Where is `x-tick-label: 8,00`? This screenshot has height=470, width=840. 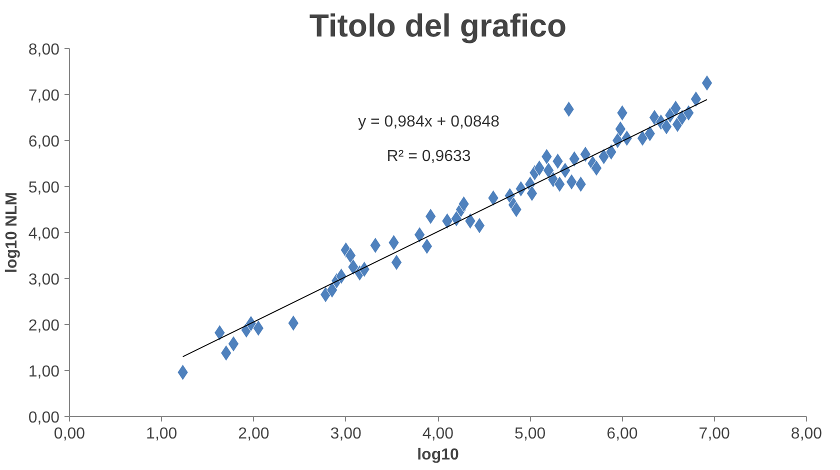 x-tick-label: 8,00 is located at coordinates (806, 434).